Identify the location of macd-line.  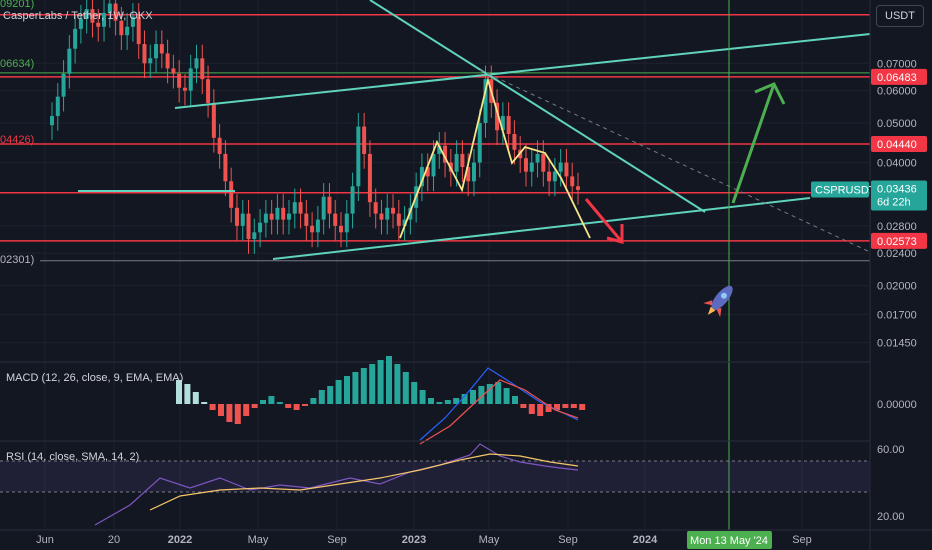
(499, 404).